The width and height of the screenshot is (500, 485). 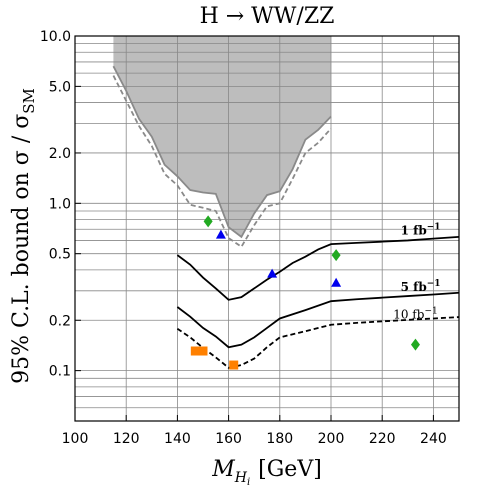 I want to click on x-tick-label: 220, so click(x=382, y=439).